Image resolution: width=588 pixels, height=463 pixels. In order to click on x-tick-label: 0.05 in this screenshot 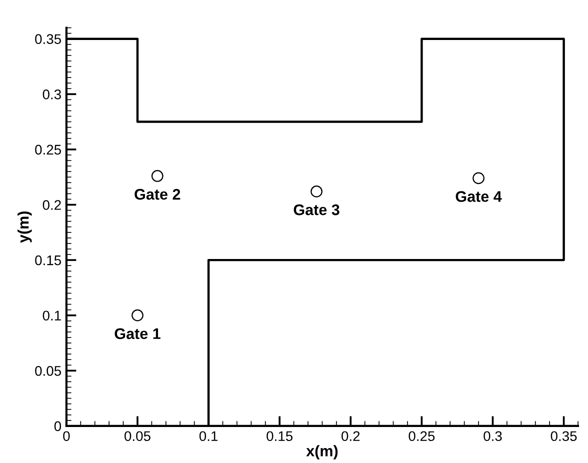, I will do `click(137, 436)`.